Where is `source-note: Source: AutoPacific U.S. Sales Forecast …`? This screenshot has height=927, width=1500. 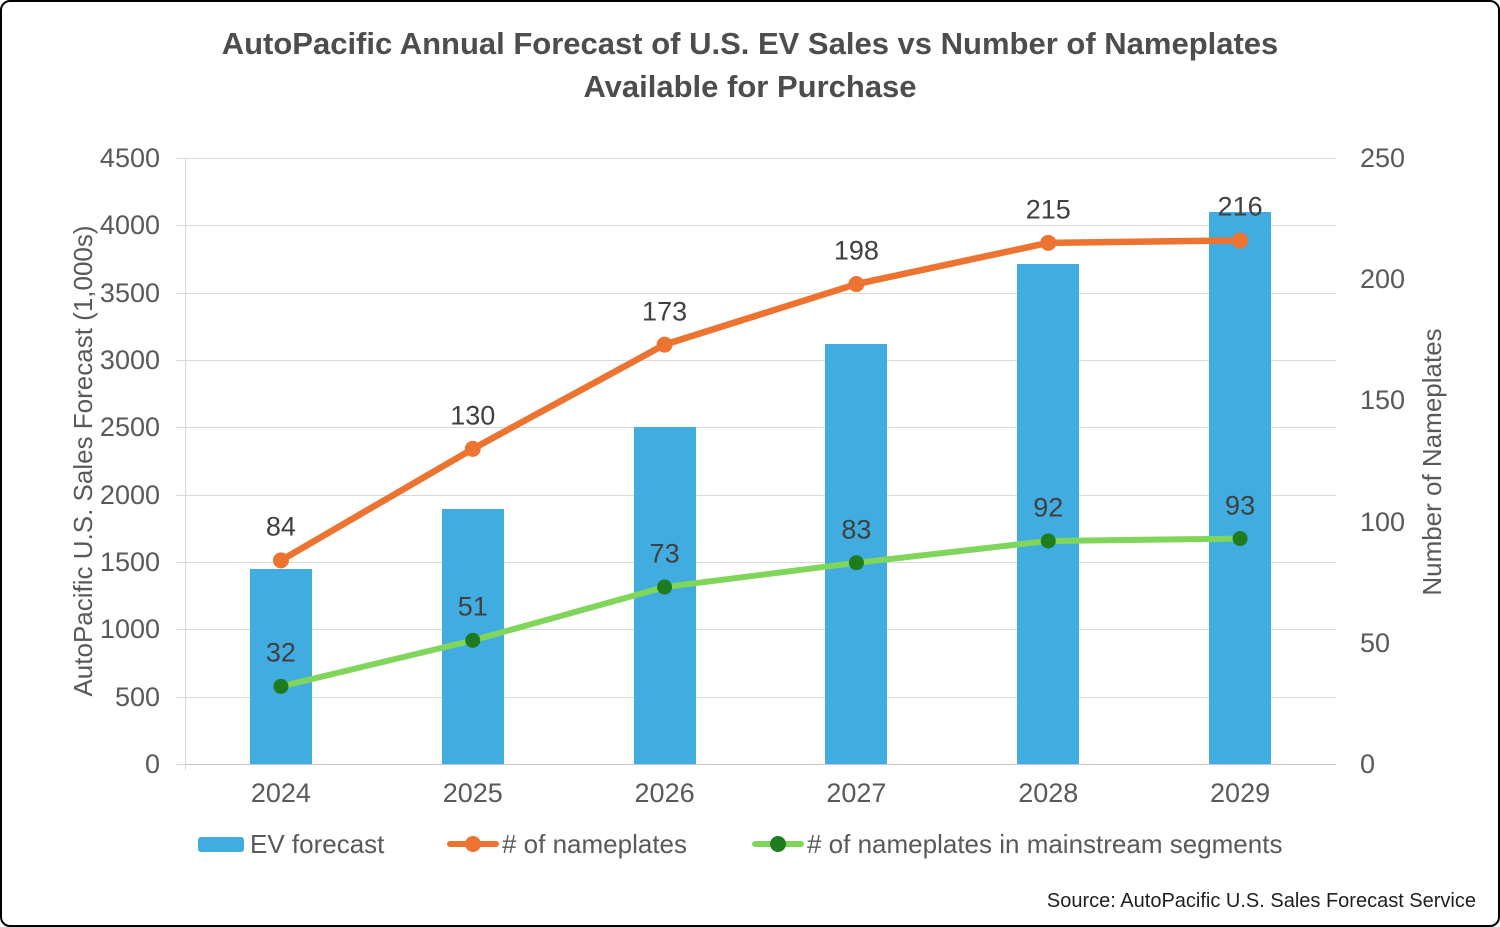
source-note: Source: AutoPacific U.S. Sales Forecast … is located at coordinates (1261, 901).